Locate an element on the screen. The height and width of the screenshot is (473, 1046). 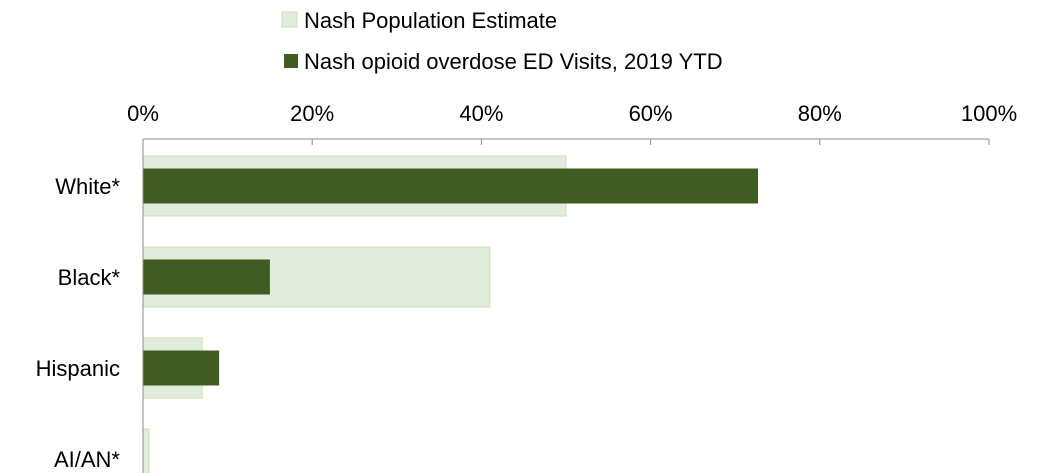
x-tick-label: 60% is located at coordinates (651, 113).